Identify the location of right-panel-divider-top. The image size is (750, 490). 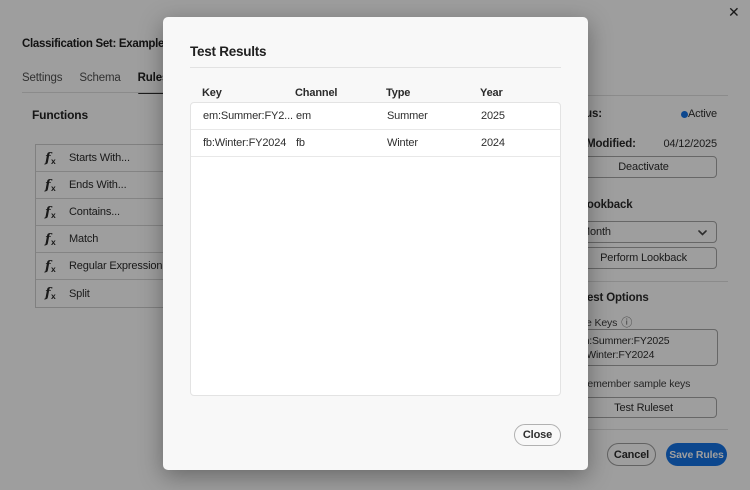
(634, 95).